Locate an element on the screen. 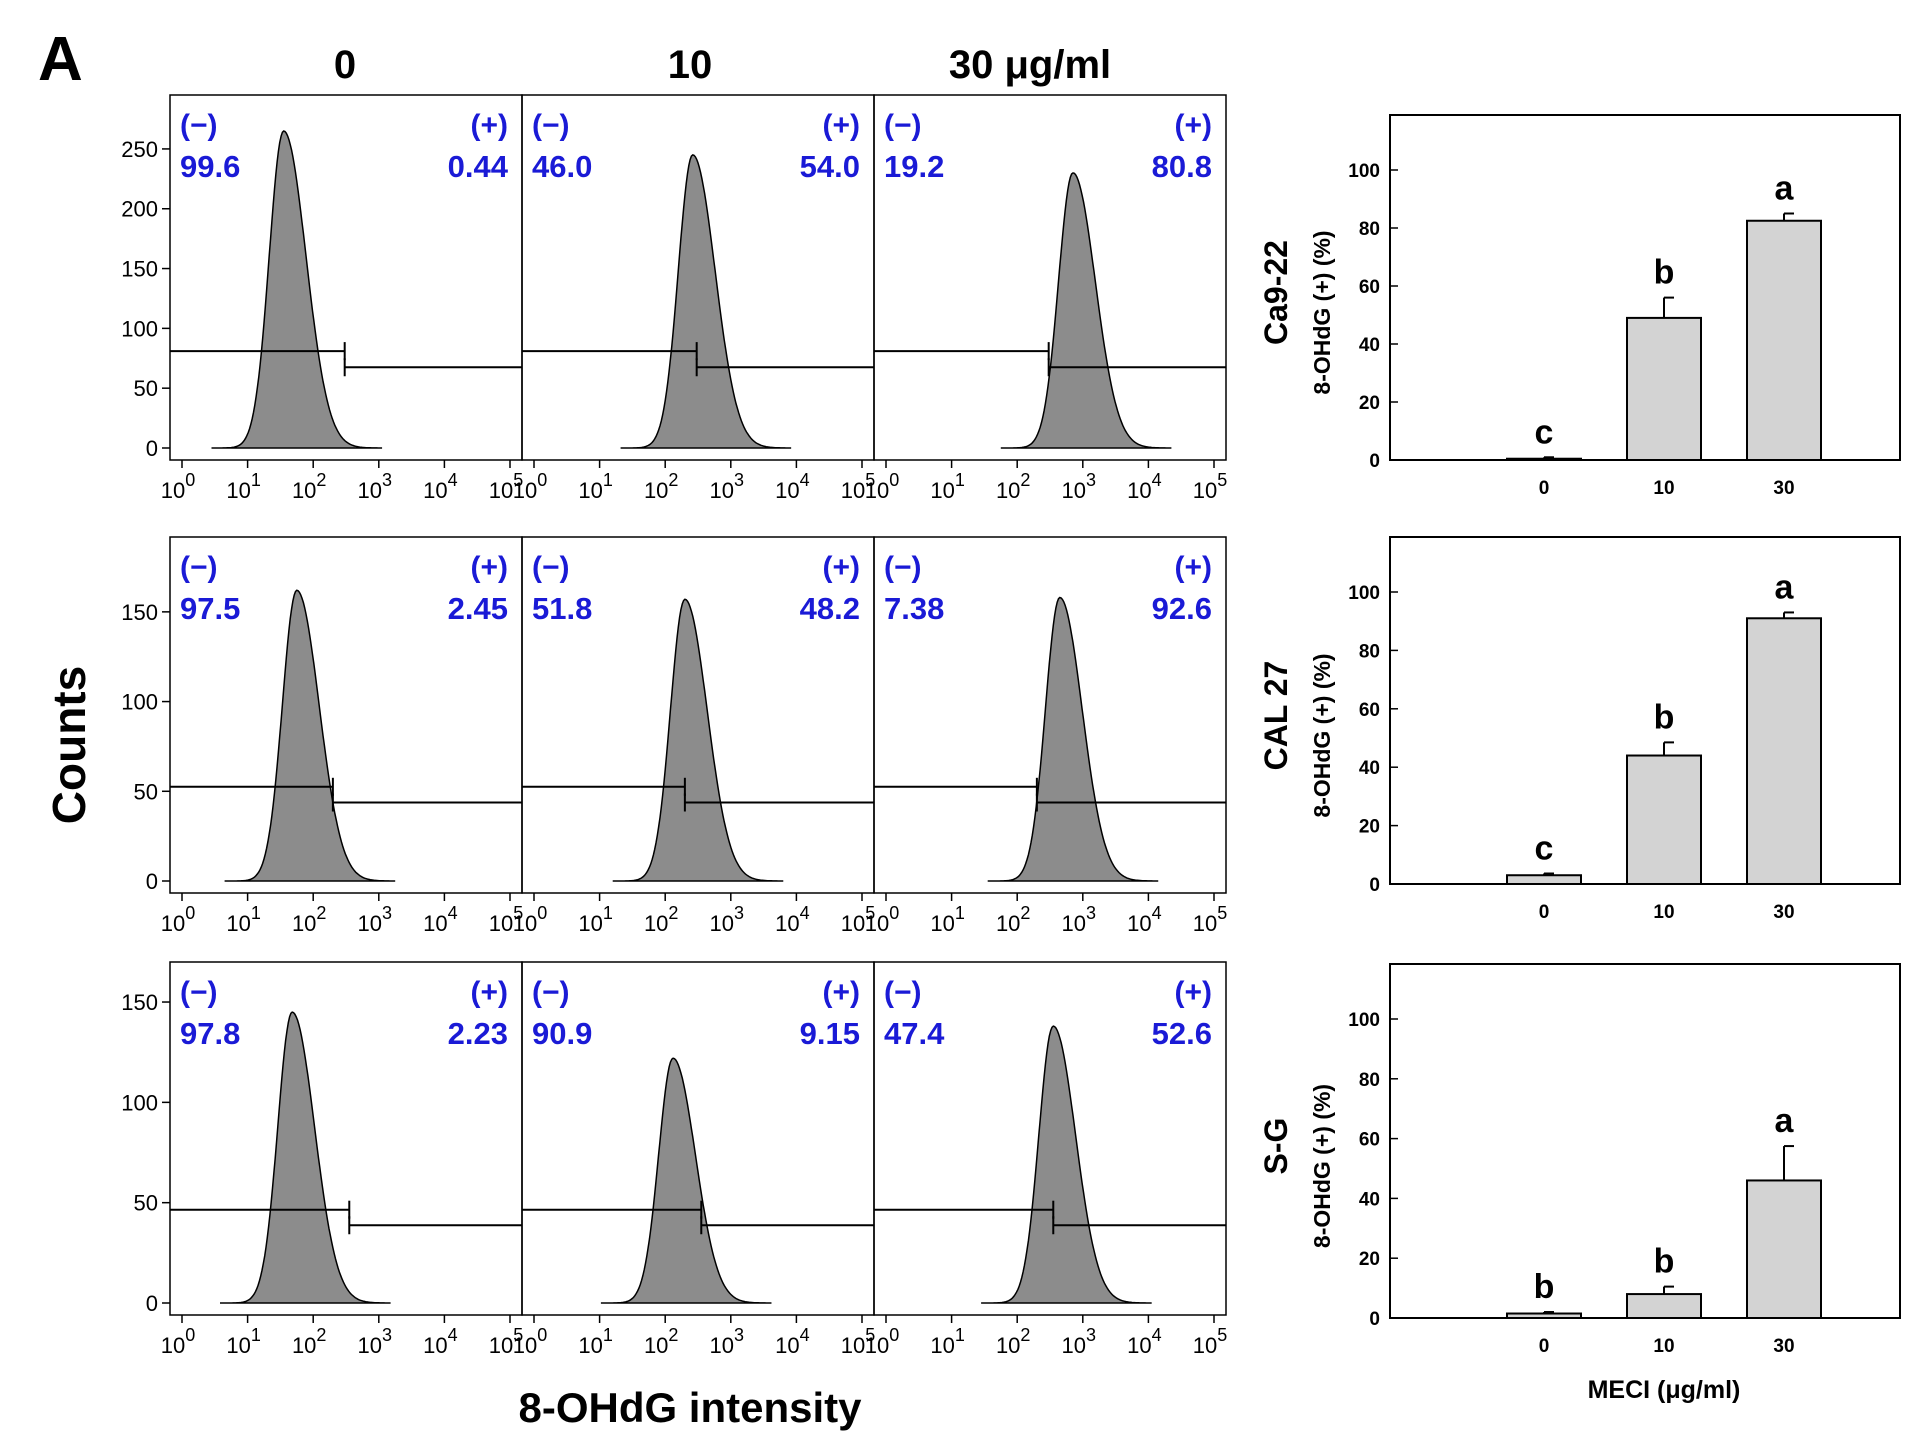 The height and width of the screenshot is (1446, 1931). gate-positive-value: 2.45 is located at coordinates (478, 608).